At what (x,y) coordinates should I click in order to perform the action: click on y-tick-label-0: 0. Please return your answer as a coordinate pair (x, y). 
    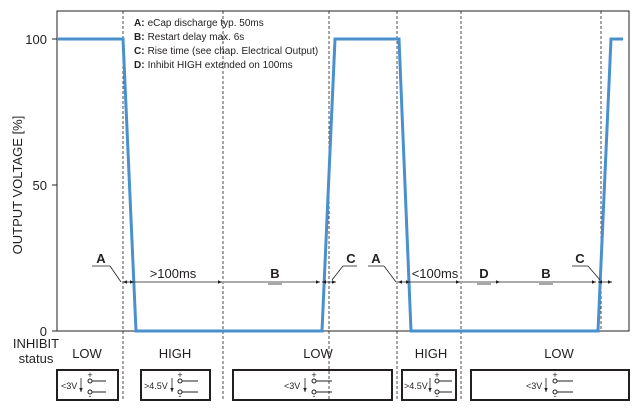
    Looking at the image, I should click on (43, 331).